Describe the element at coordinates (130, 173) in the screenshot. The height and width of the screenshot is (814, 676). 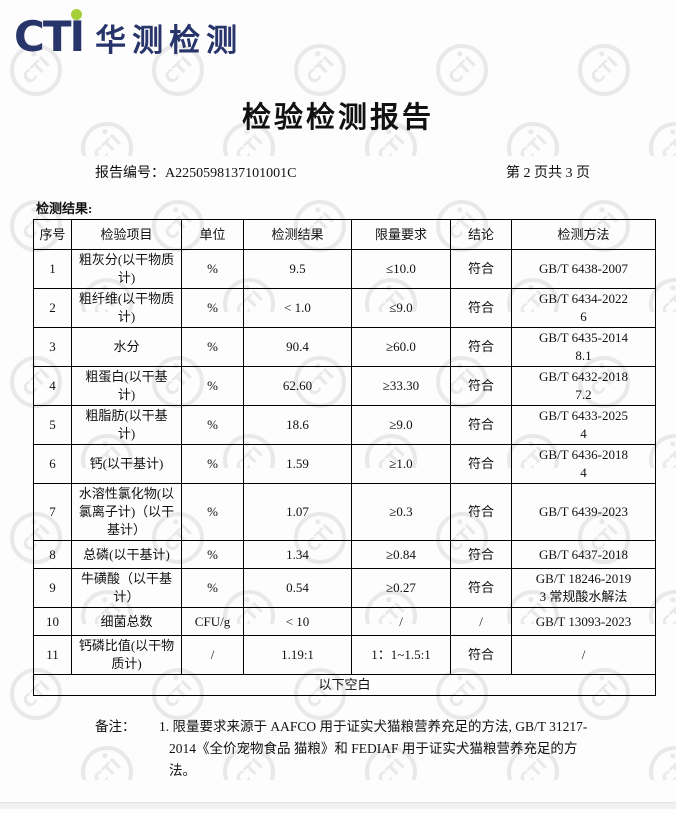
I see `report-number-label: 报告编号：` at that location.